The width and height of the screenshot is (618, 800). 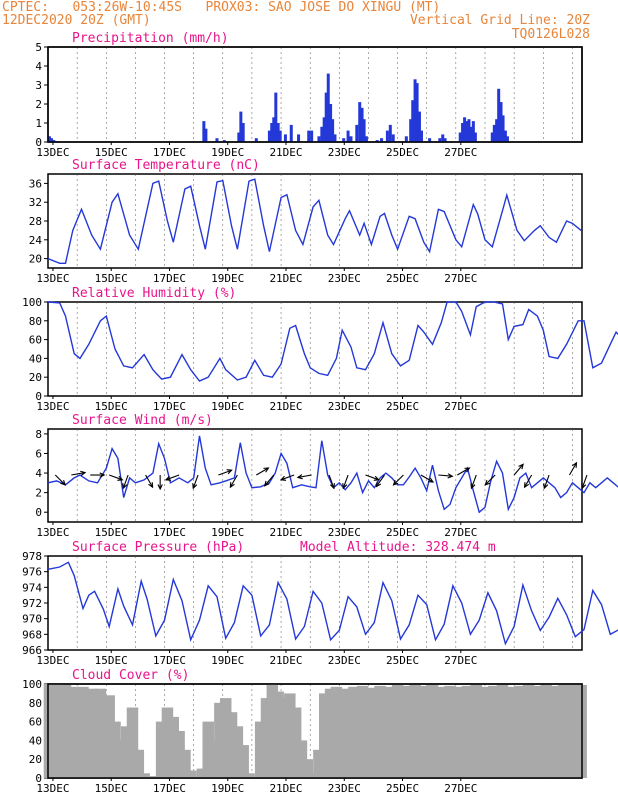 What do you see at coordinates (130, 675) in the screenshot?
I see `chart-title: Cloud Cover (%)` at bounding box center [130, 675].